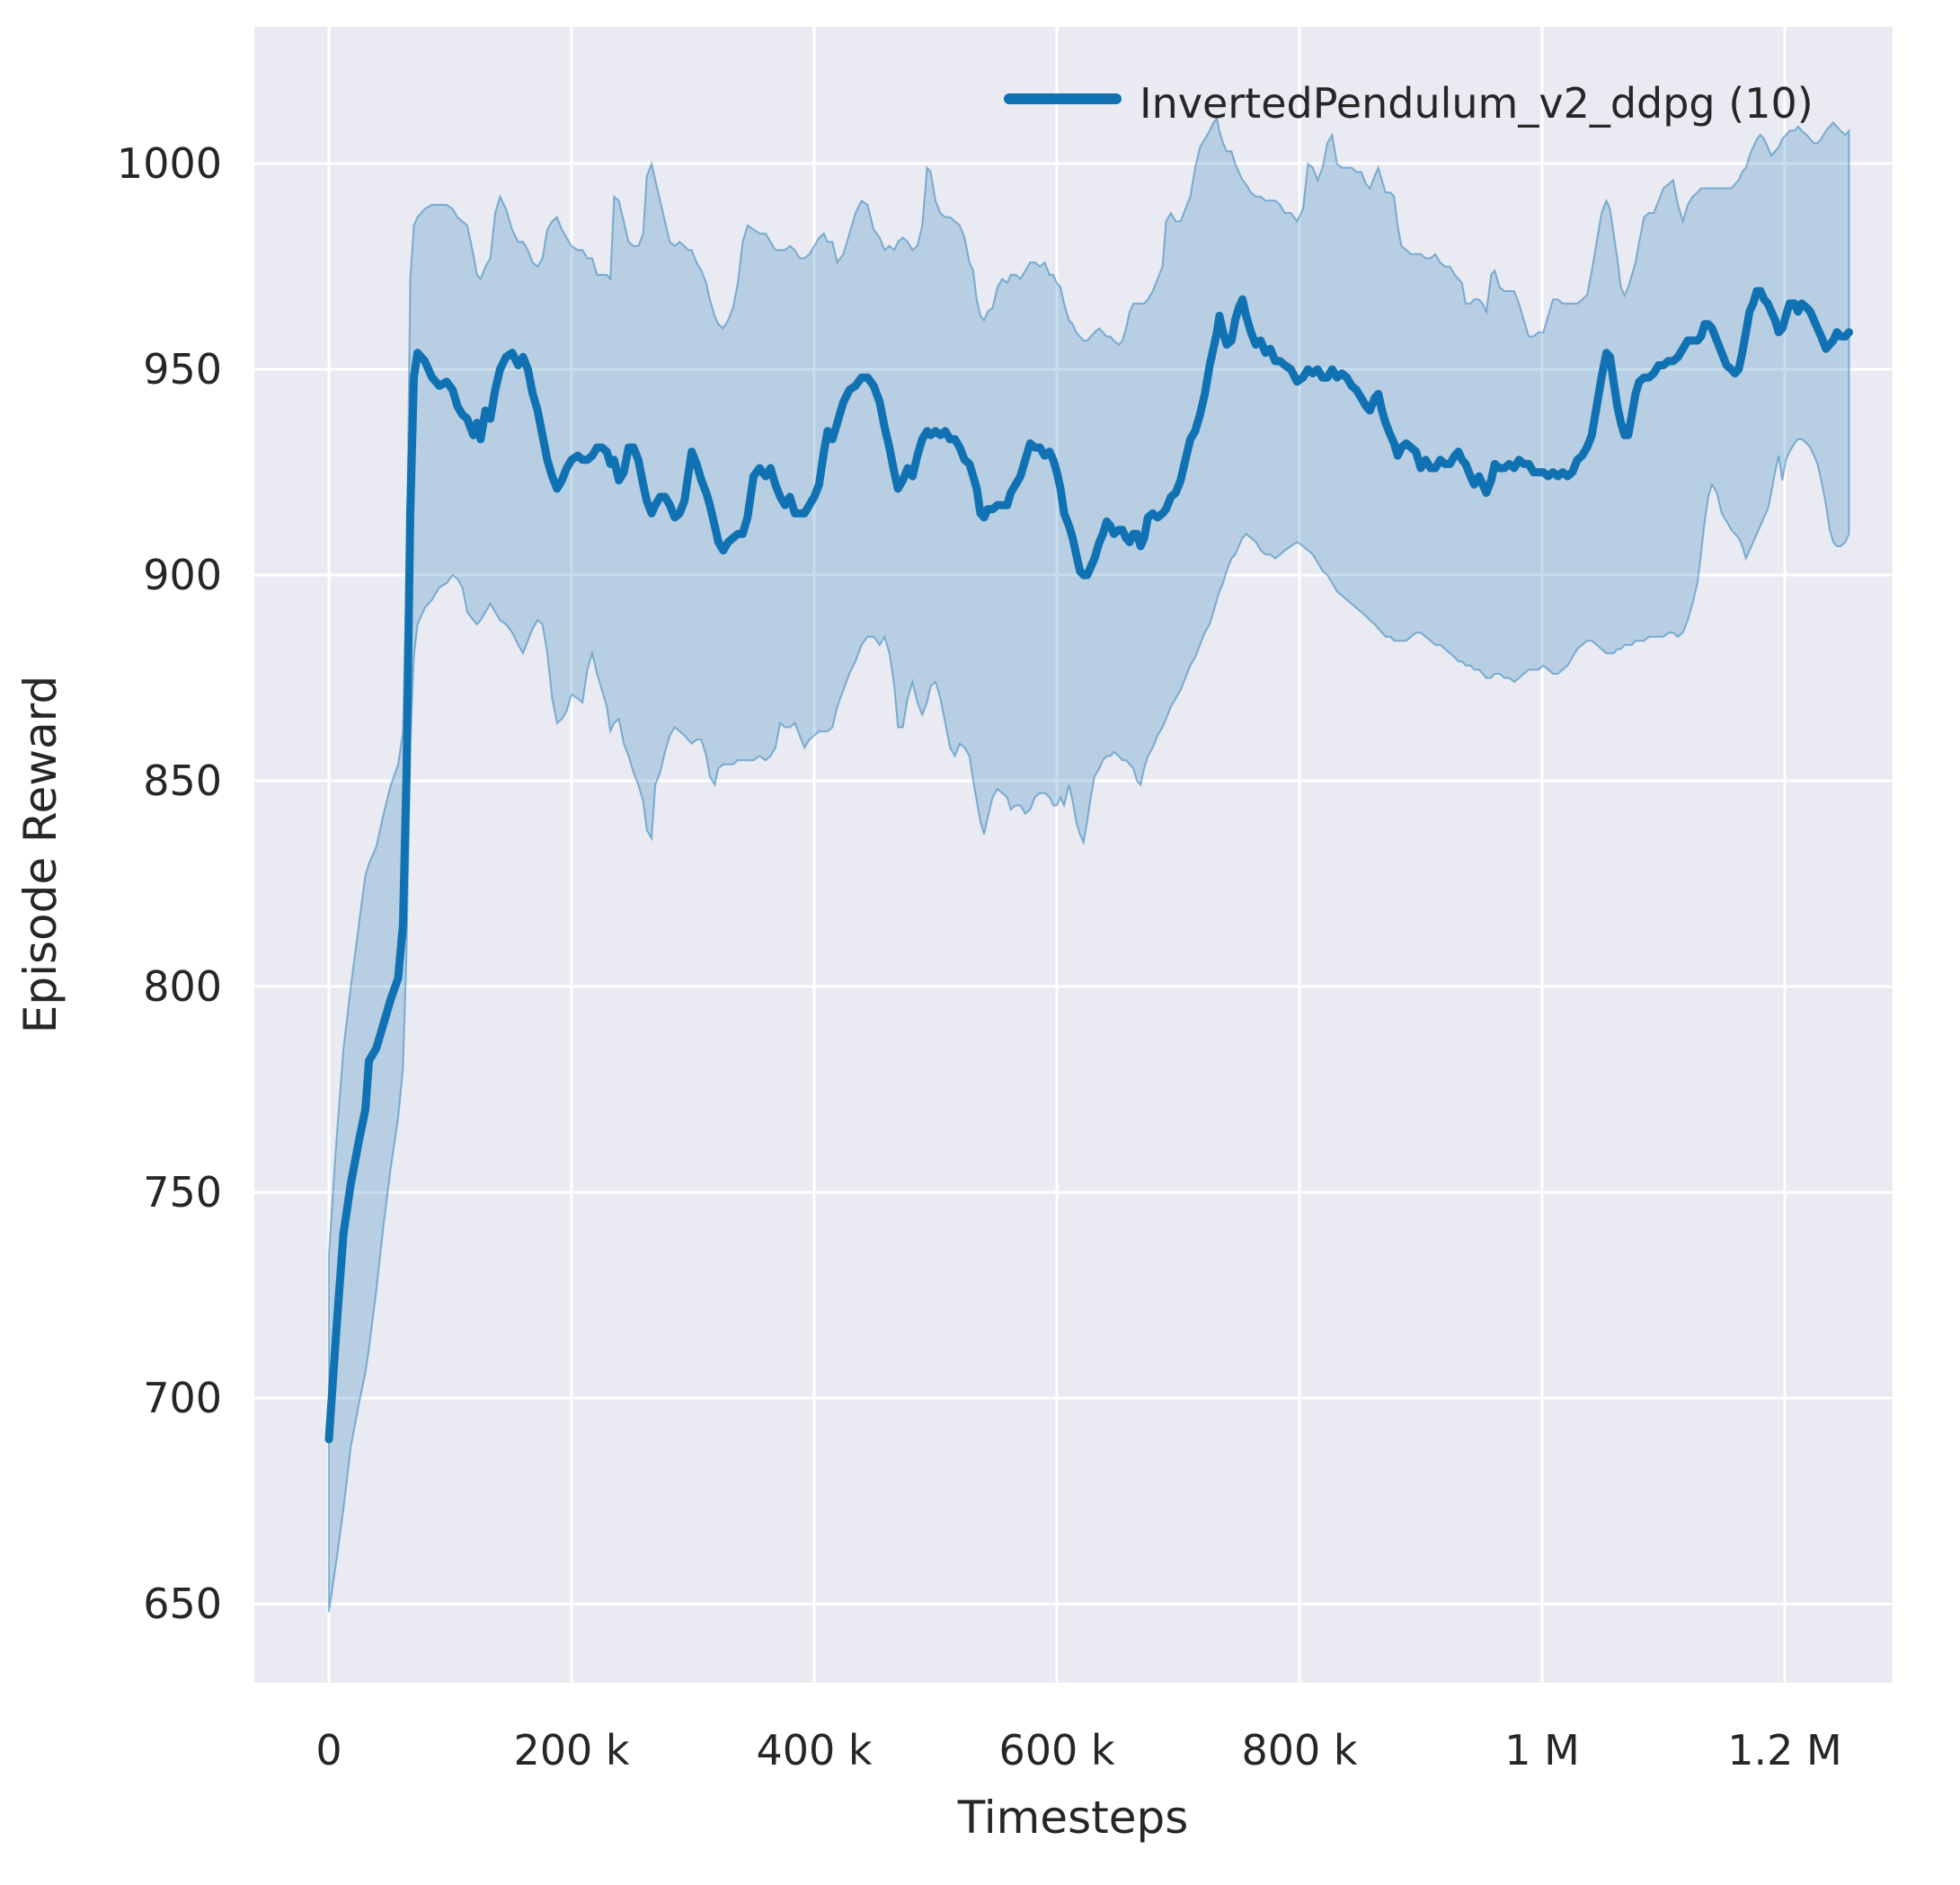 The width and height of the screenshot is (1960, 1885). Describe the element at coordinates (183, 1398) in the screenshot. I see `y-tick-label: 700` at that location.